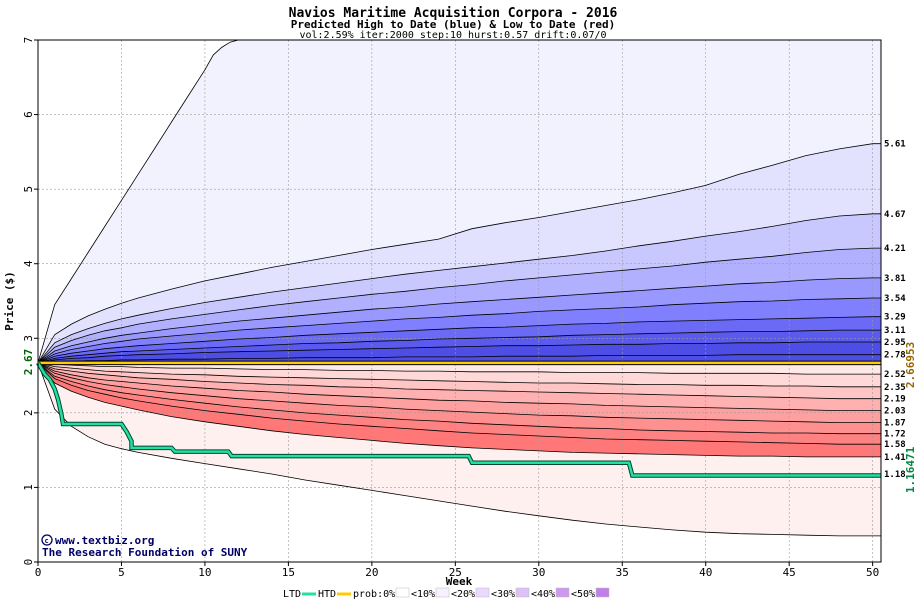  Describe the element at coordinates (895, 299) in the screenshot. I see `final-value-label: 3.54` at that location.